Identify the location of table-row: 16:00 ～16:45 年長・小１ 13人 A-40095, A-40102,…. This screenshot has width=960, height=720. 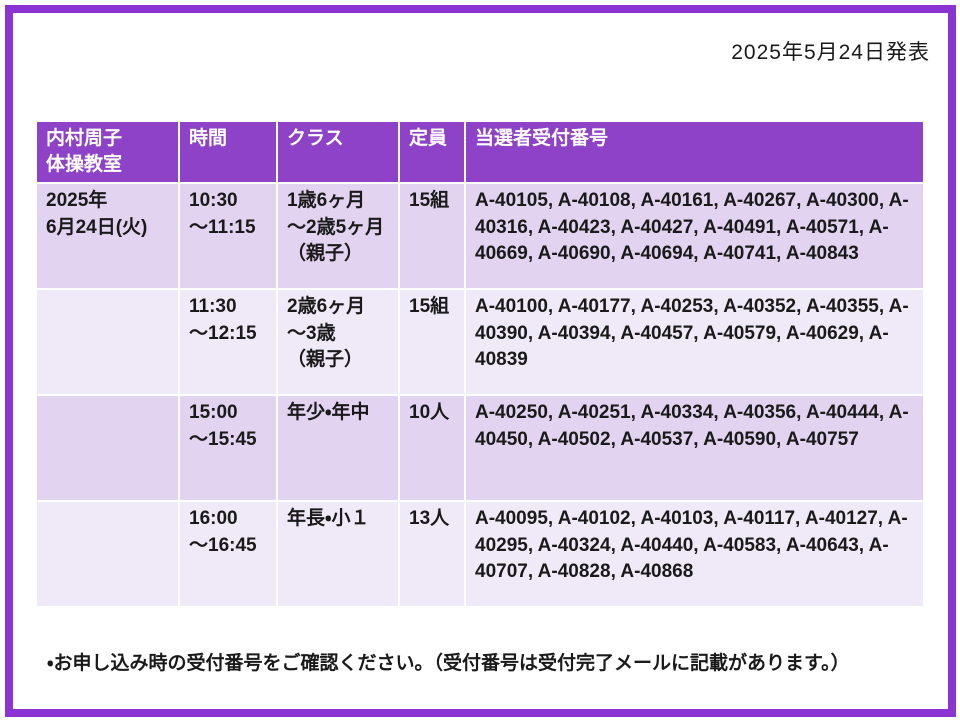
(480, 554).